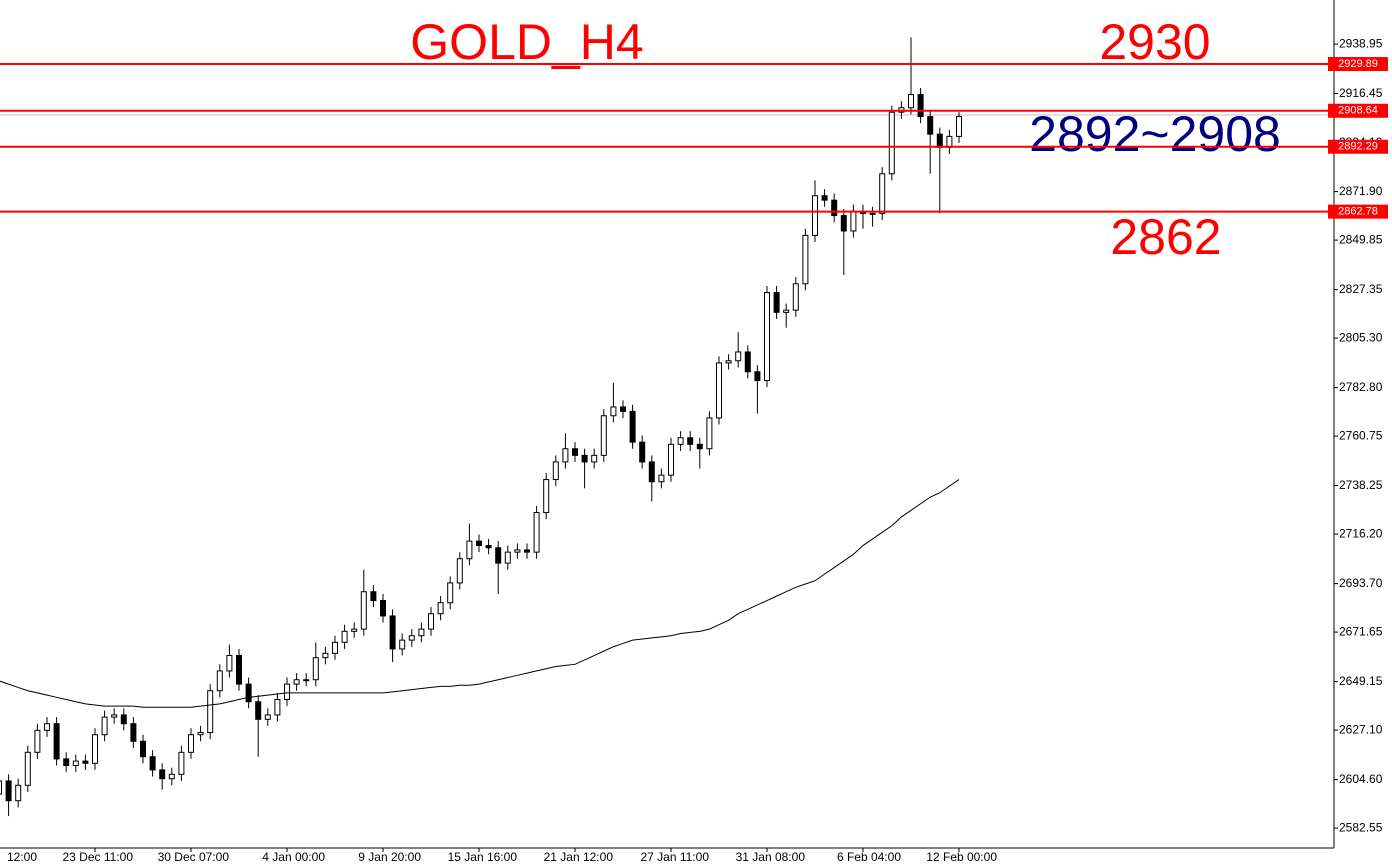 This screenshot has width=1392, height=867. Describe the element at coordinates (194, 857) in the screenshot. I see `x-tick-label: 30 Dec 07:00` at that location.